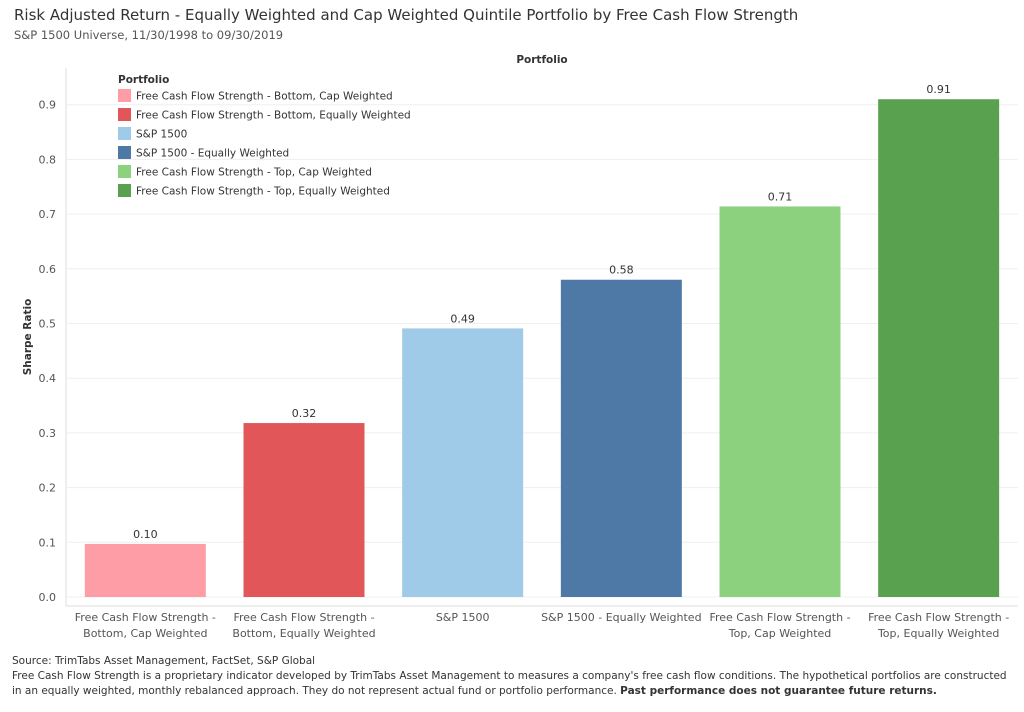 The width and height of the screenshot is (1024, 712). What do you see at coordinates (28, 337) in the screenshot?
I see `y-axis-title: Sharpe Ratio` at bounding box center [28, 337].